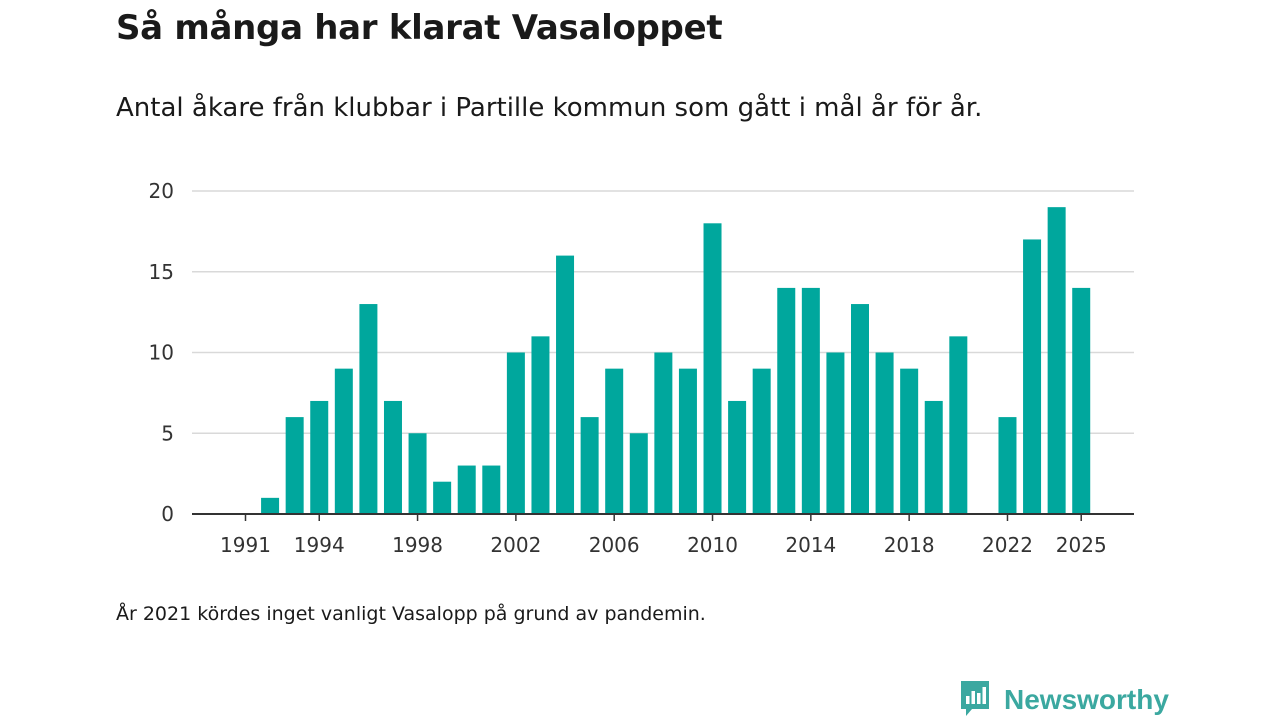  Describe the element at coordinates (161, 191) in the screenshot. I see `y-tick-label: 20` at that location.